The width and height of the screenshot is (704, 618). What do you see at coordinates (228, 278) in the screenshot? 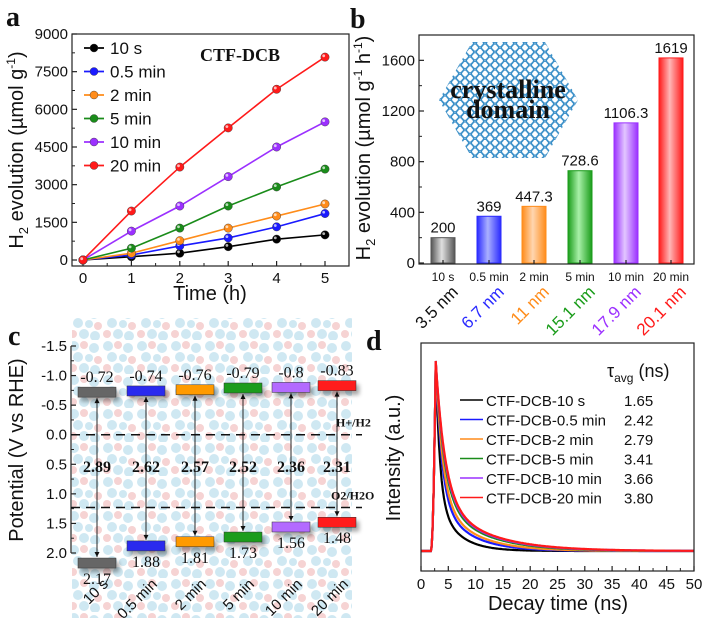
I see `x-tick-label-a: 3` at bounding box center [228, 278].